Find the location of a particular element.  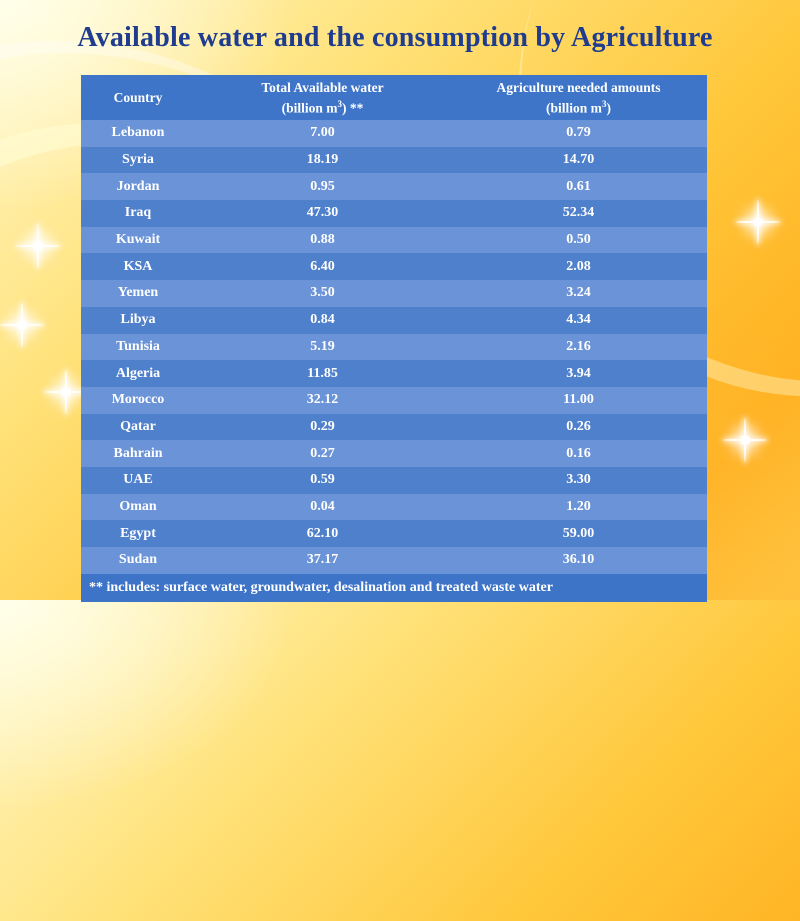

table-row: Oman 0.04 1.20 is located at coordinates (394, 507).